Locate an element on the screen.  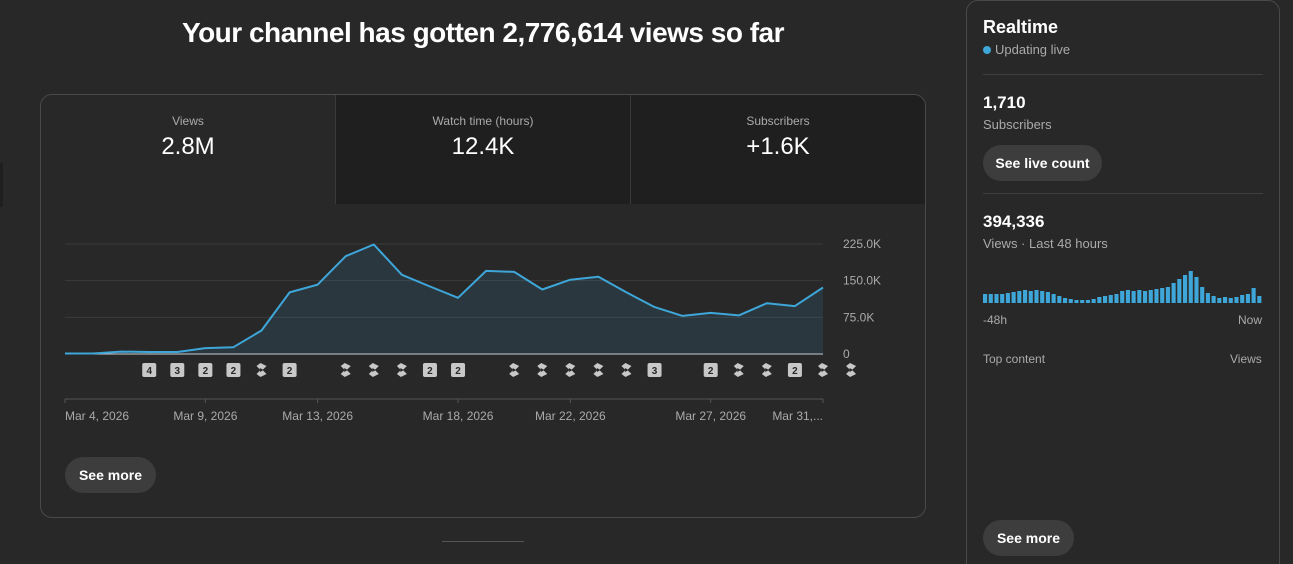
tab-watch-time: Watch time (hours) 12.4K is located at coordinates (482, 149).